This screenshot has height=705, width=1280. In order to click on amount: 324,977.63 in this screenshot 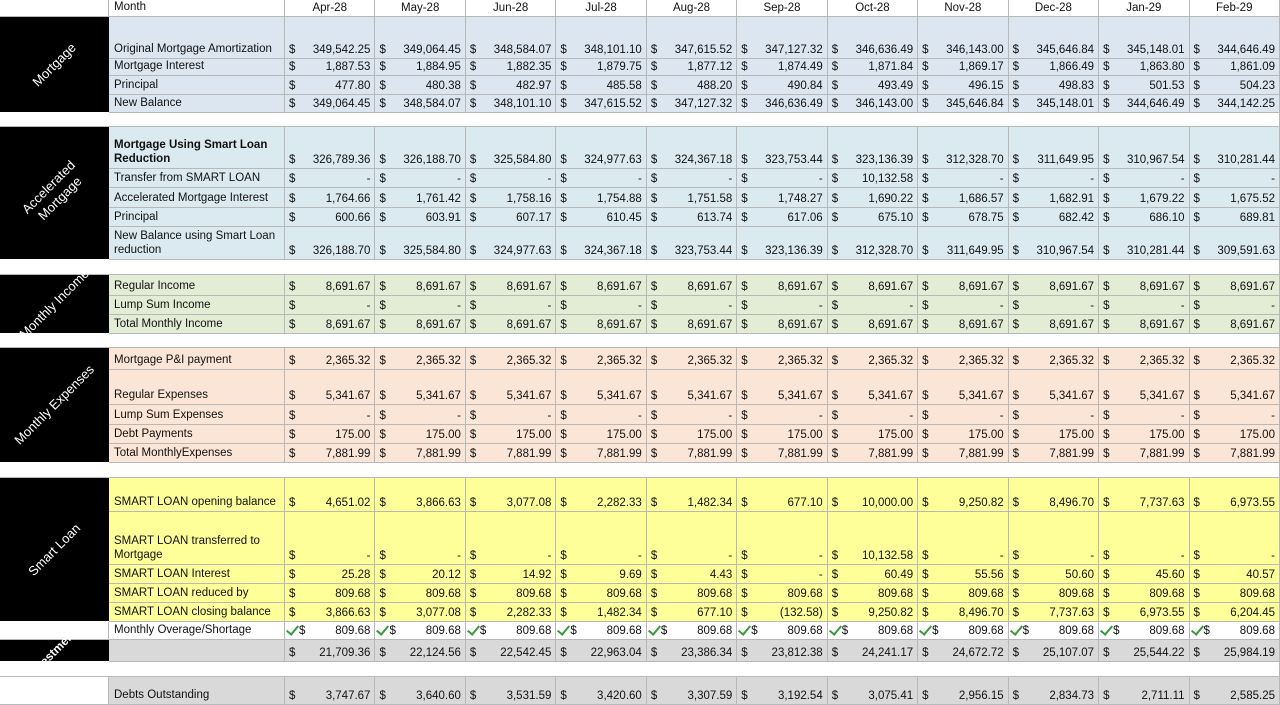, I will do `click(613, 160)`.